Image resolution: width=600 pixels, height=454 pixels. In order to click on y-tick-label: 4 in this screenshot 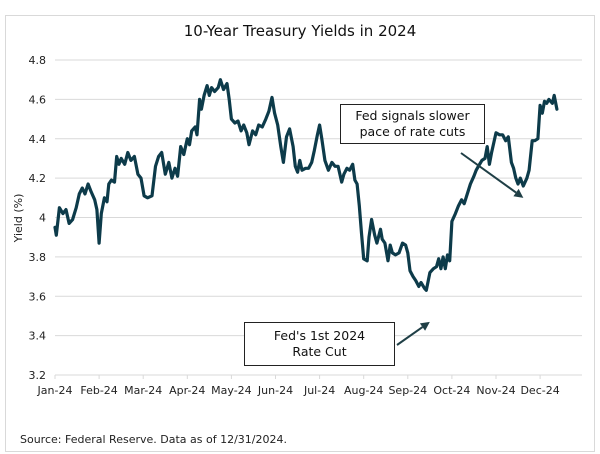, I will do `click(42, 218)`.